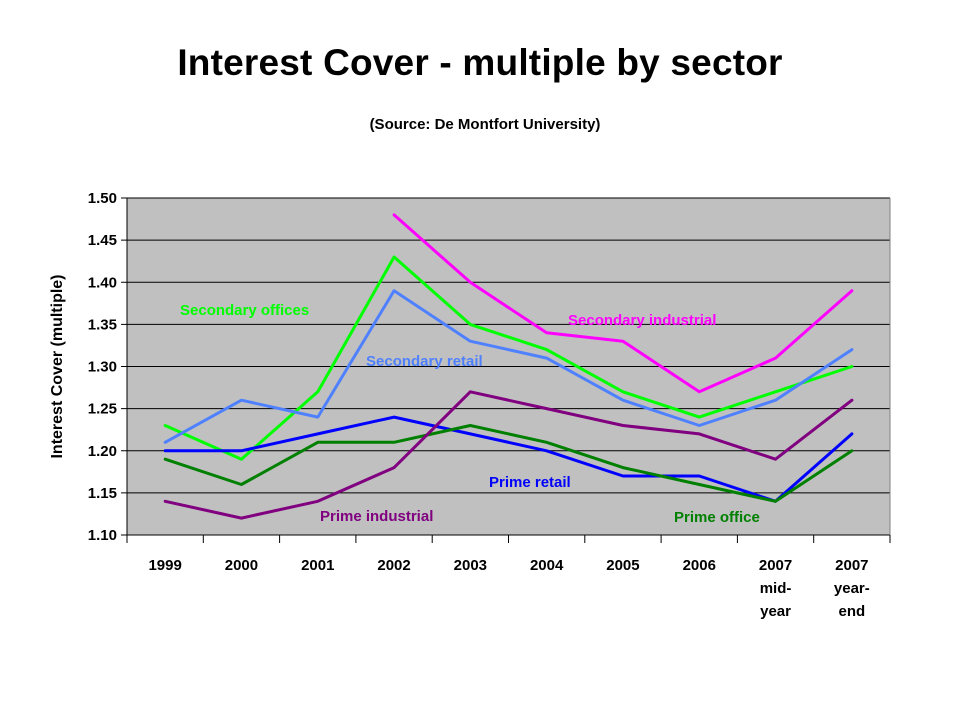 This screenshot has width=960, height=720. Describe the element at coordinates (102, 282) in the screenshot. I see `y-tick-label: 1.40` at that location.